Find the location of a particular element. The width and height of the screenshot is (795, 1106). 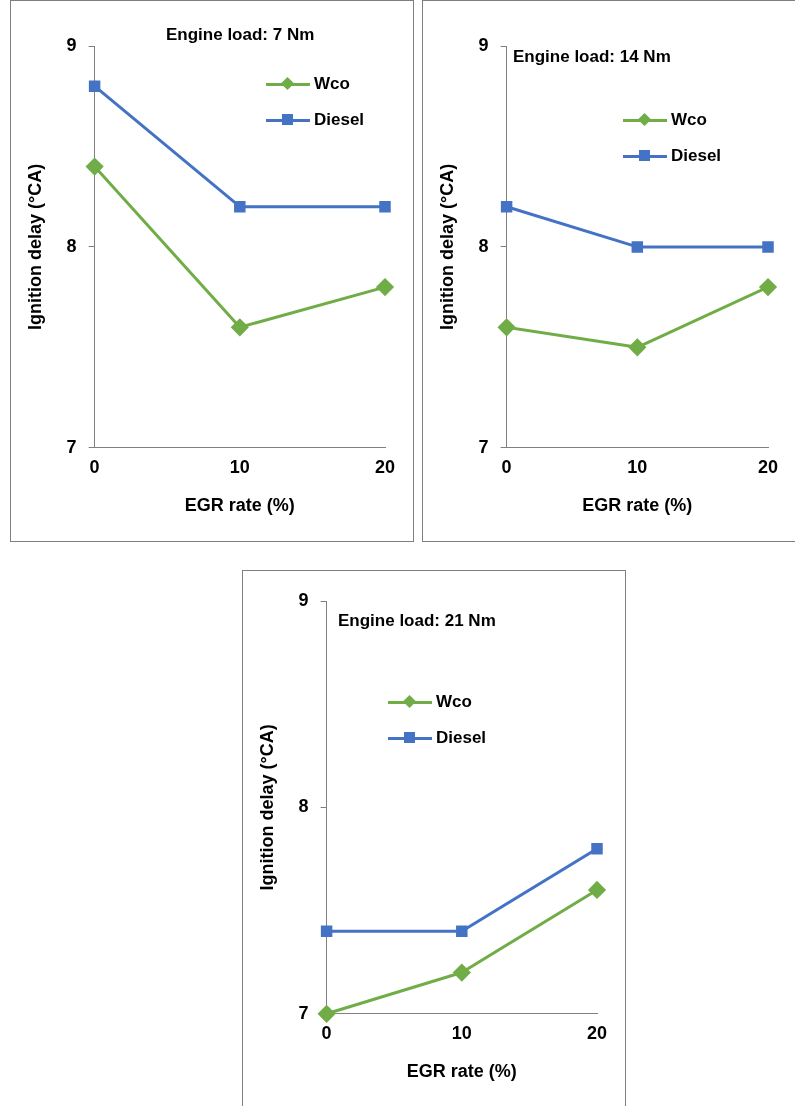

text: Engine load: 21 Nm is located at coordinates (417, 621).